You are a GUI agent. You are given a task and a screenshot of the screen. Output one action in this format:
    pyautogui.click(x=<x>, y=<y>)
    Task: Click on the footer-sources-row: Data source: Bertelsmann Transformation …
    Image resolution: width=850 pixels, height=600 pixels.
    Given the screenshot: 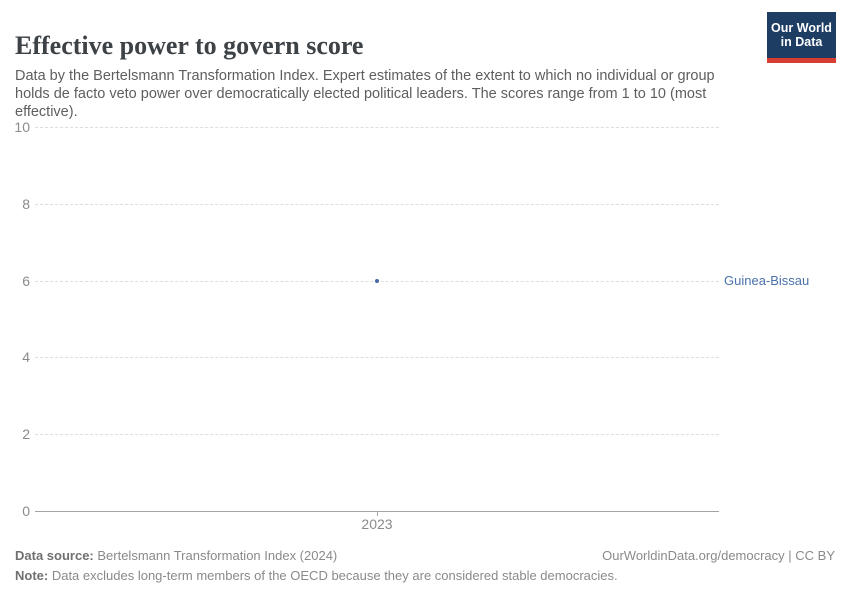 What is the action you would take?
    pyautogui.click(x=425, y=555)
    